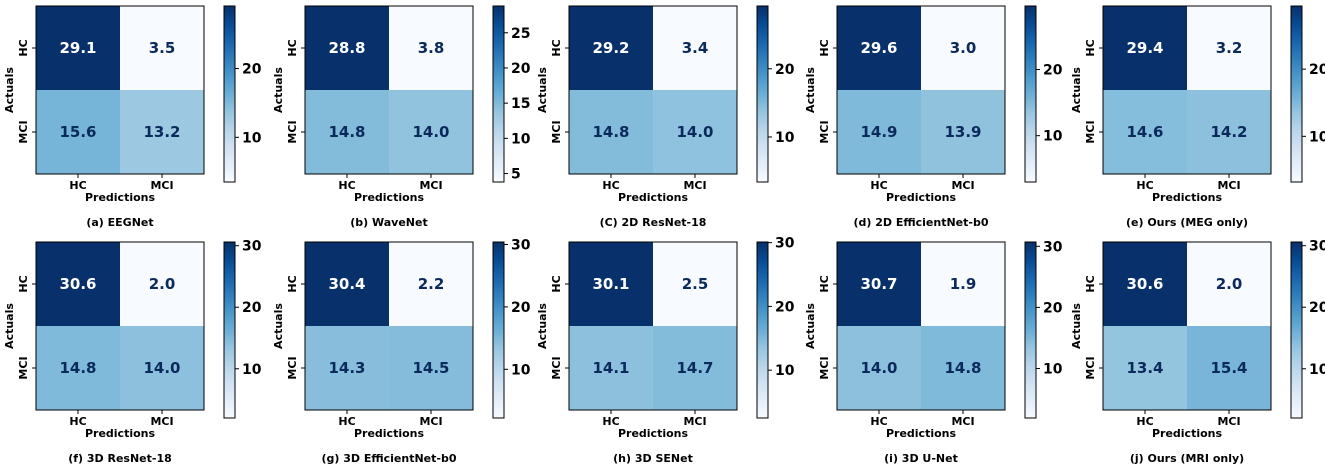  What do you see at coordinates (963, 48) in the screenshot?
I see `cell-value: 3.0` at bounding box center [963, 48].